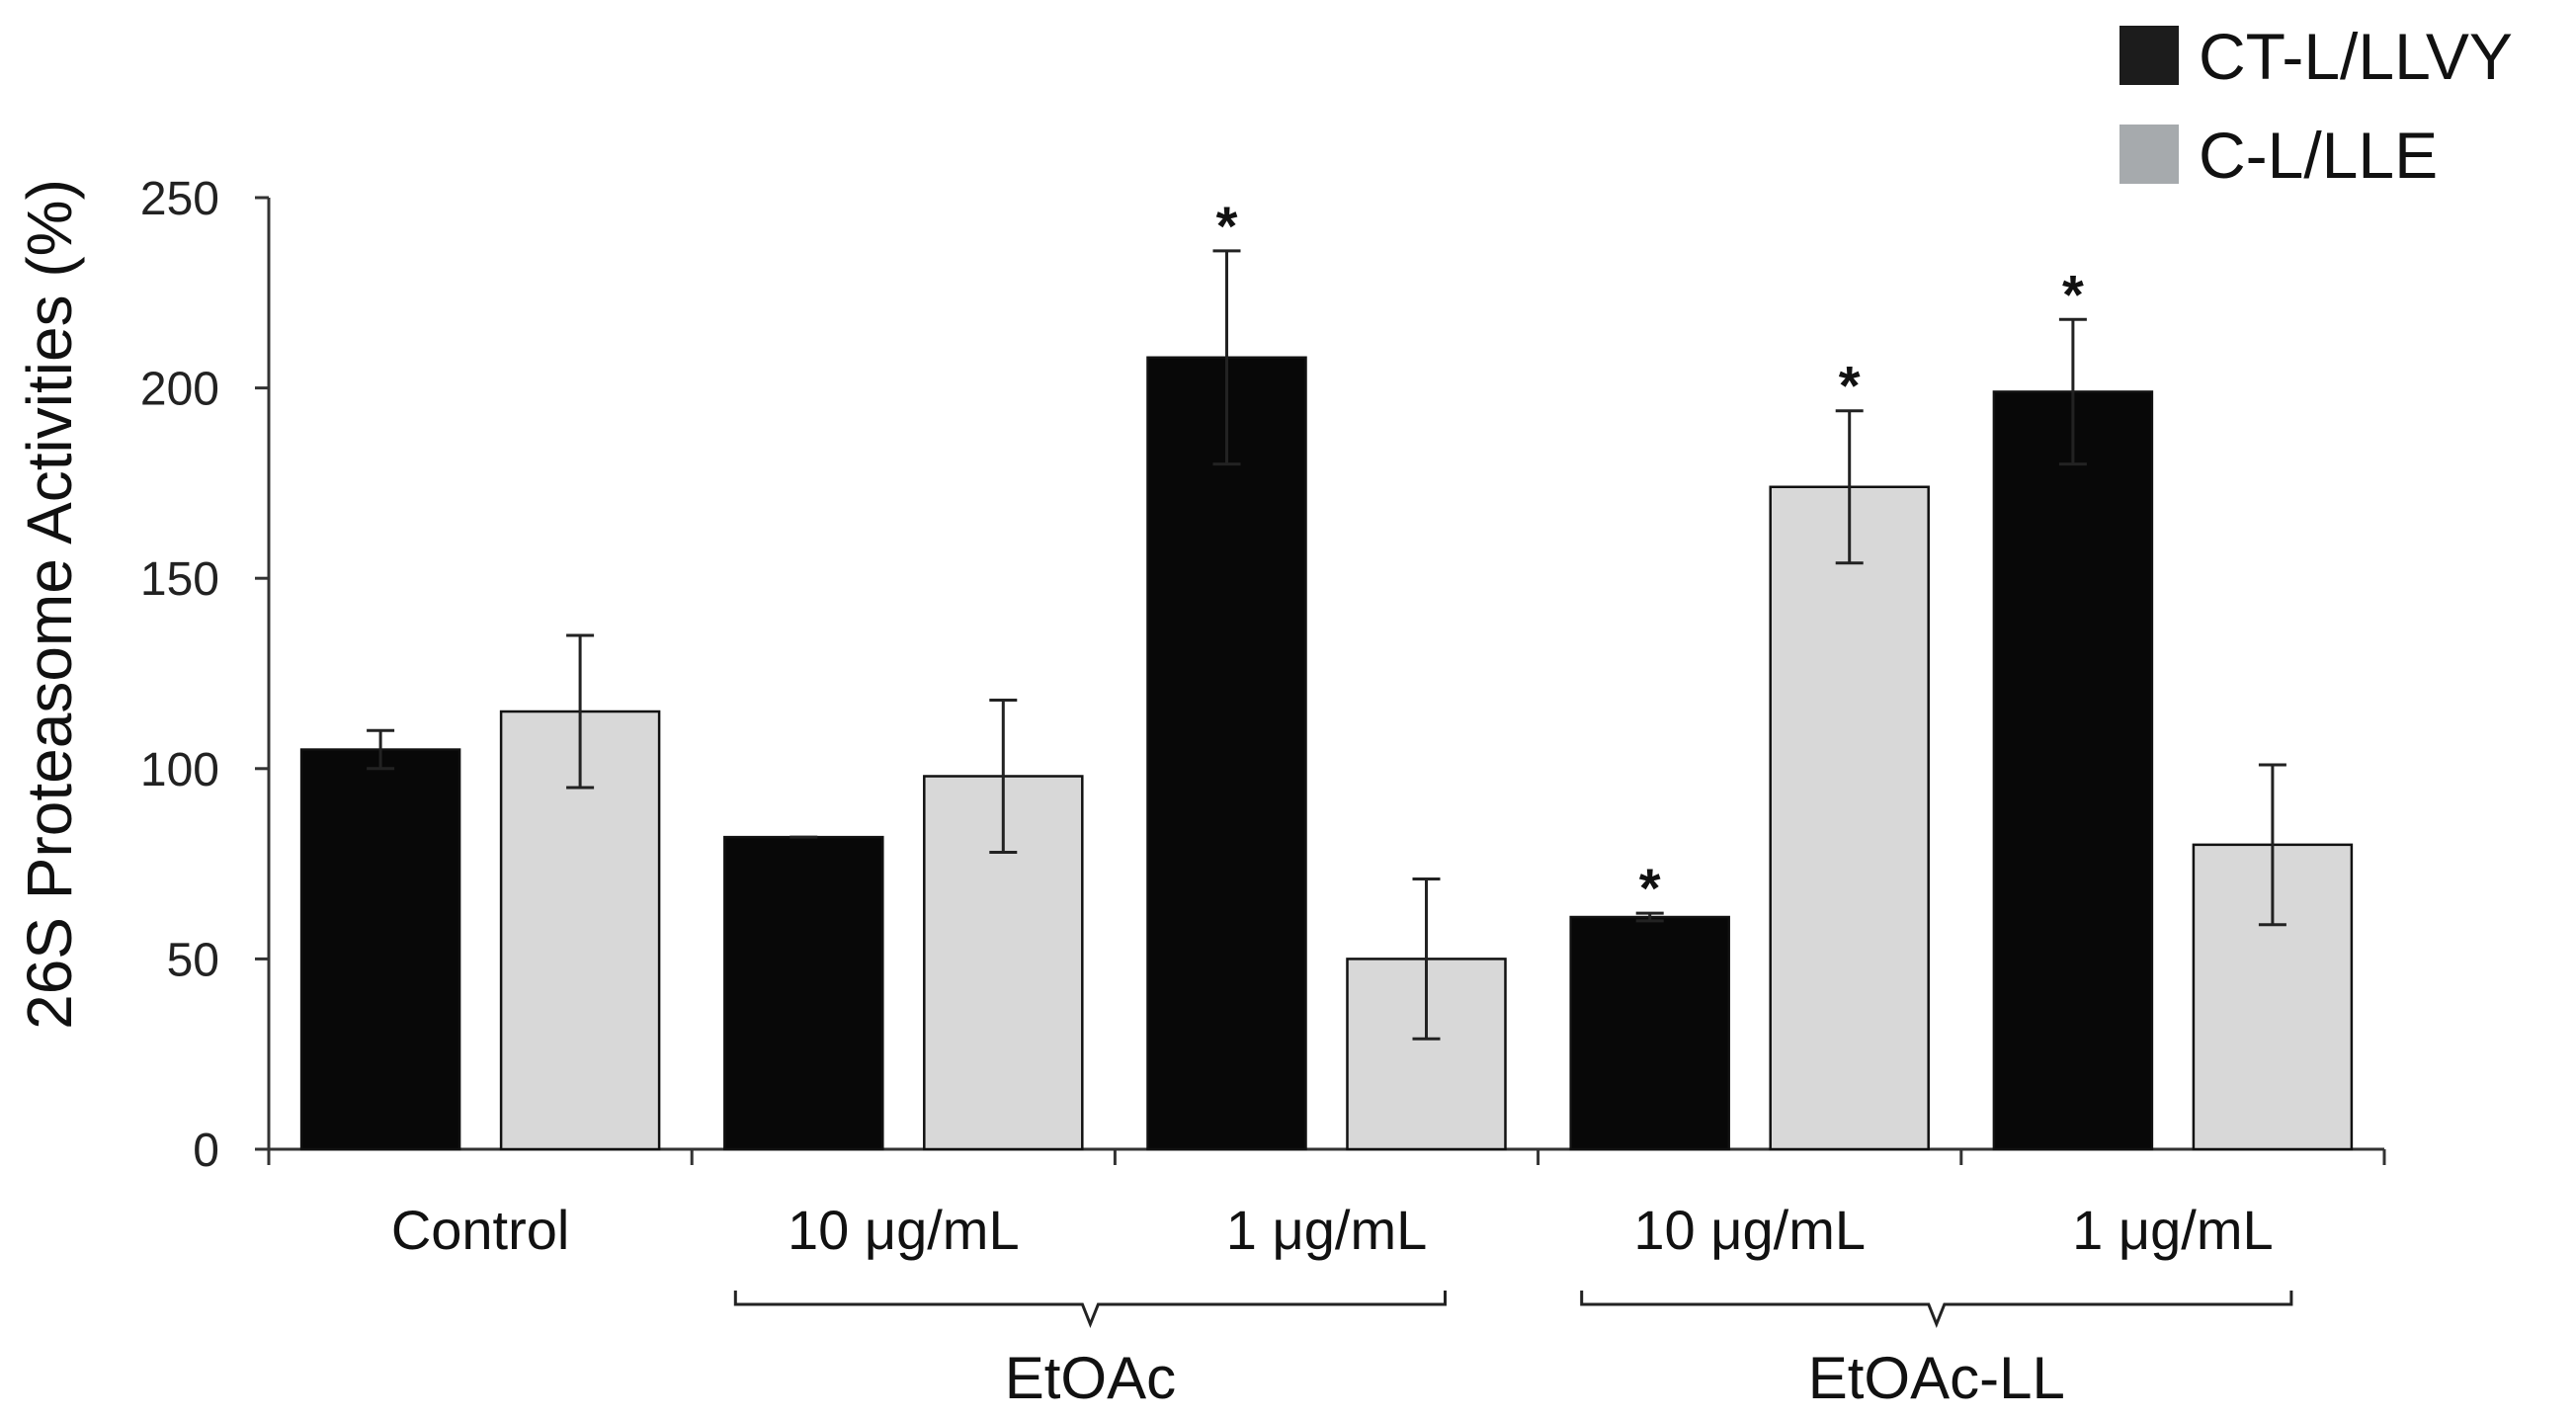 The height and width of the screenshot is (1420, 2576). What do you see at coordinates (179, 390) in the screenshot?
I see `y-tick-label: 200` at bounding box center [179, 390].